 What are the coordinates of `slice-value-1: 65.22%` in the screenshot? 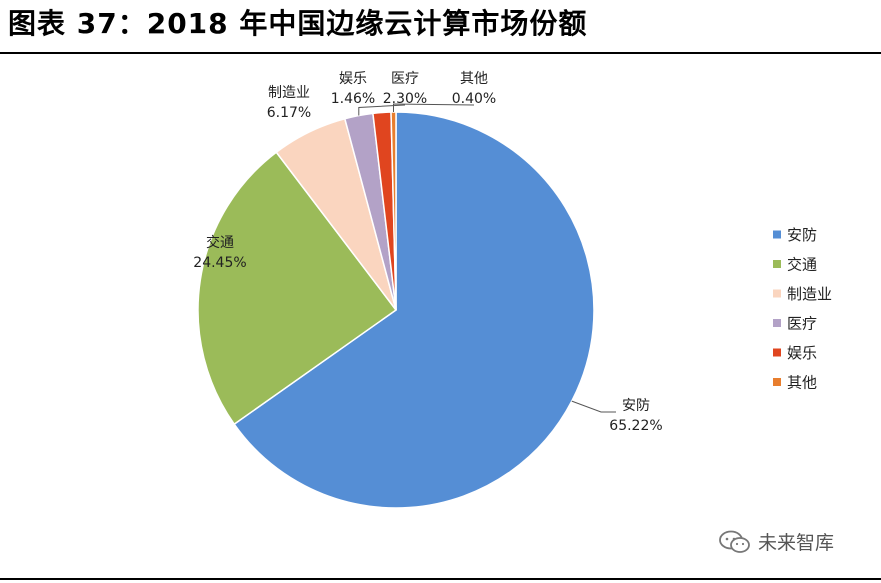 It's located at (635, 426).